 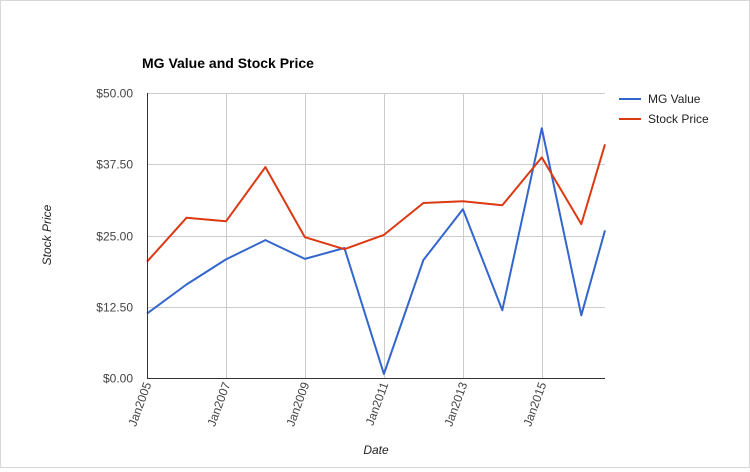 I want to click on legend-label: MG Value, so click(x=674, y=99).